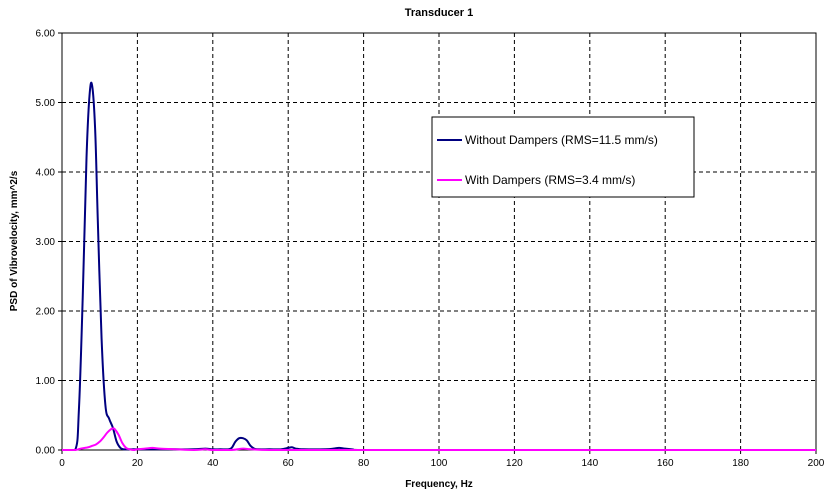 This screenshot has height=495, width=826. I want to click on y-tick-label: 1.00, so click(46, 381).